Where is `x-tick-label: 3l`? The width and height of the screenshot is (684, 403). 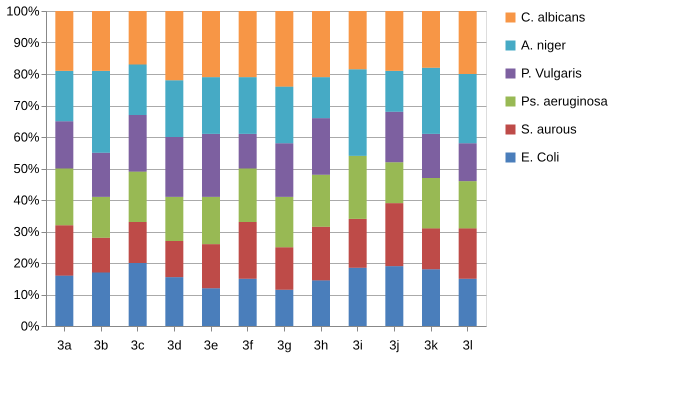
x-tick-label: 3l is located at coordinates (467, 345).